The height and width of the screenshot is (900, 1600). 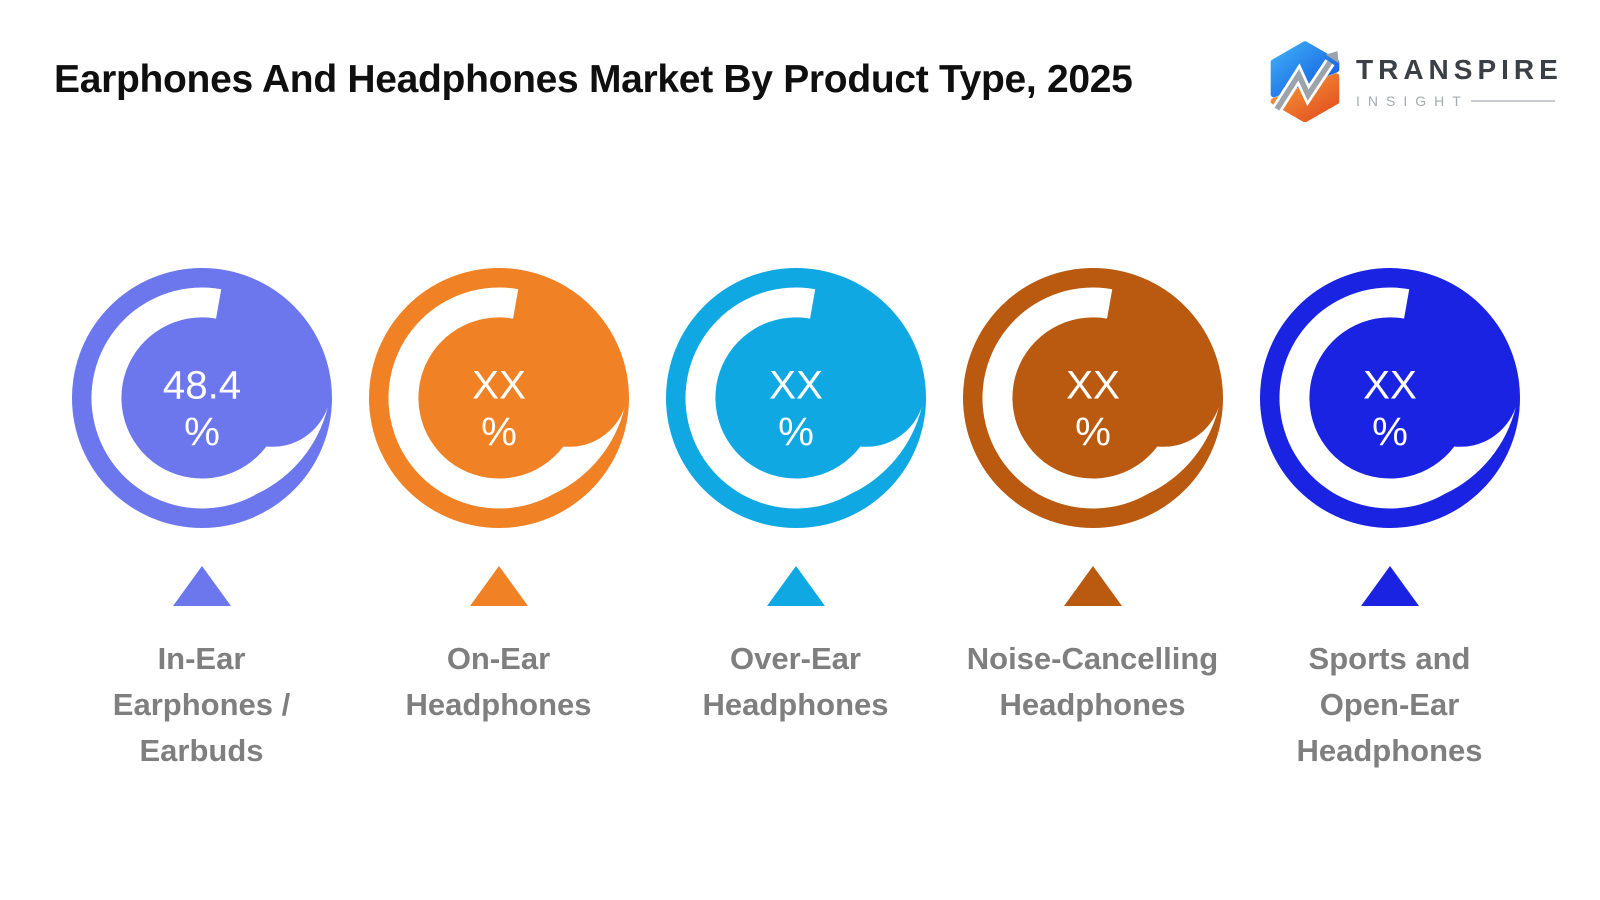 What do you see at coordinates (1459, 69) in the screenshot?
I see `brand-name: TRANSPIRE` at bounding box center [1459, 69].